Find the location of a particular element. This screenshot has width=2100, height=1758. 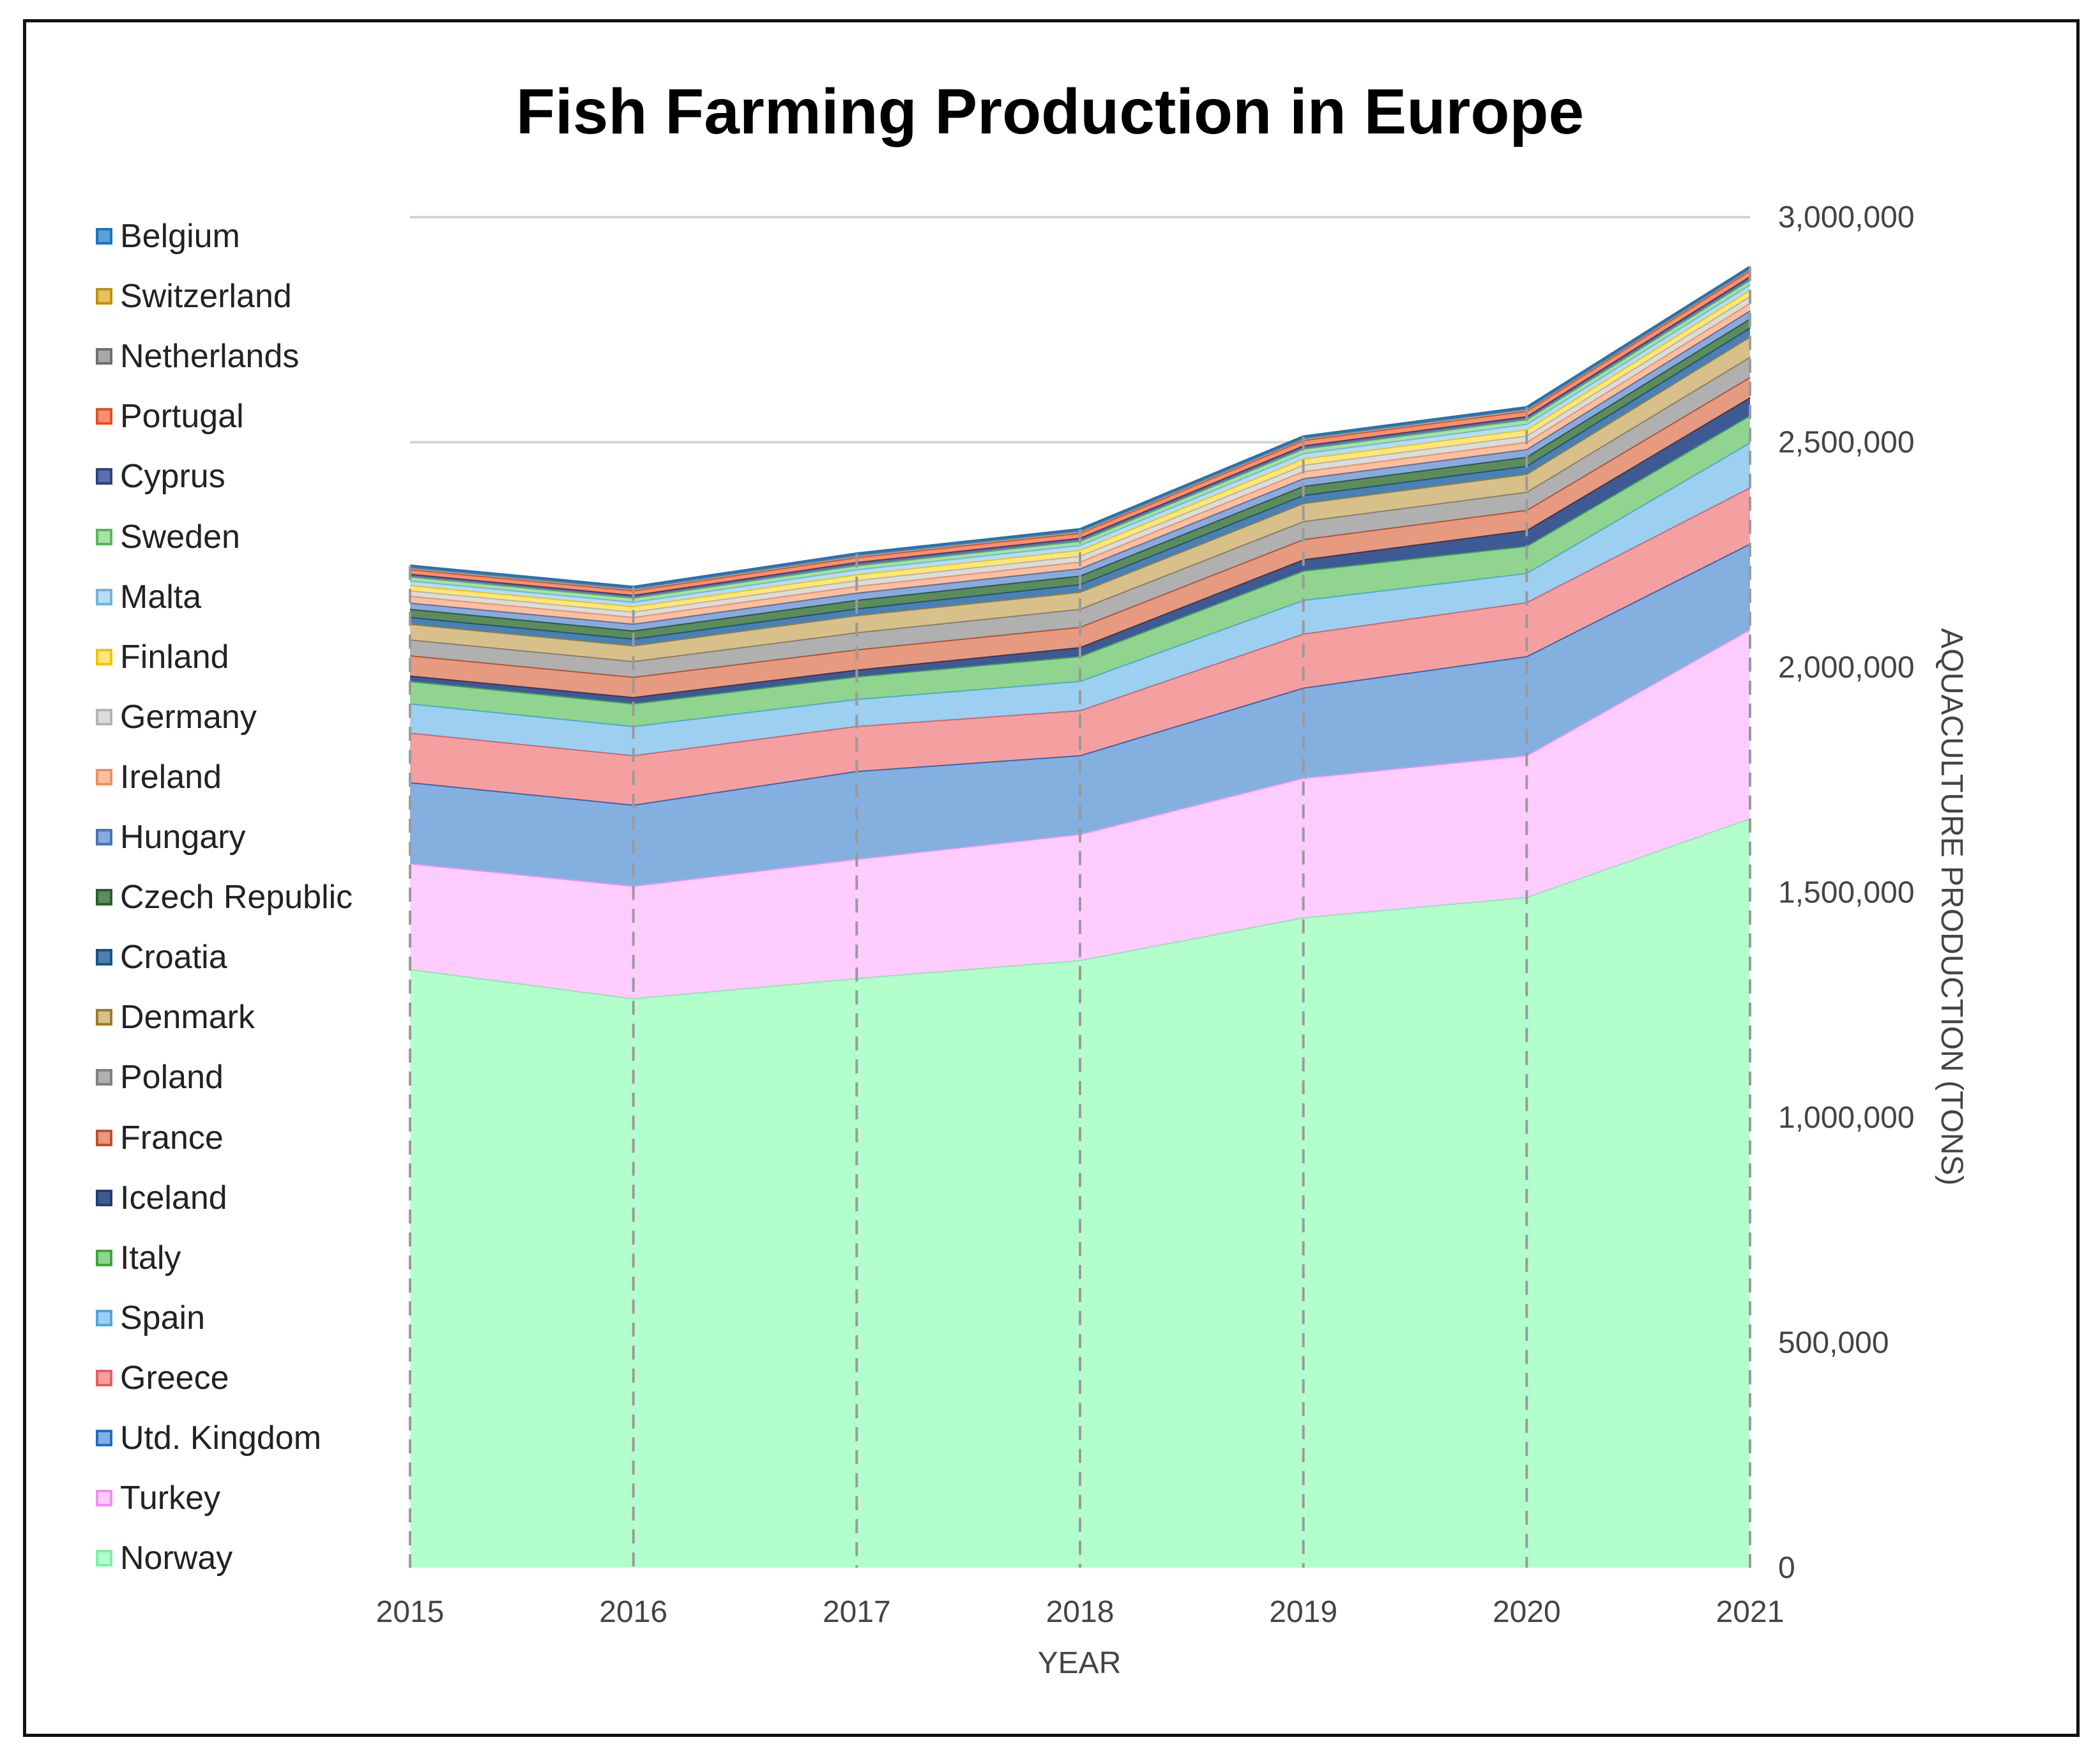

y-tick-label: 1,500,000 is located at coordinates (1846, 893).